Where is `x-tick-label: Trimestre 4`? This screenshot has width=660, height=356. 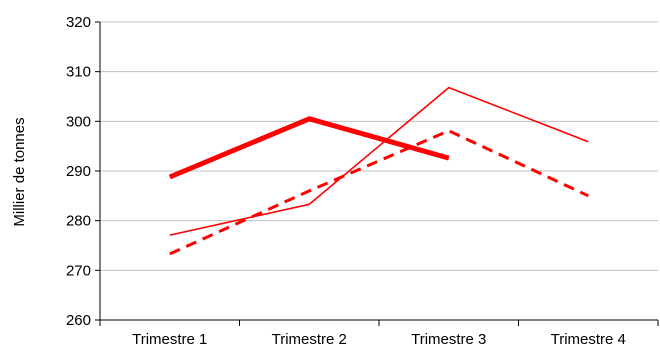 x-tick-label: Trimestre 4 is located at coordinates (588, 339).